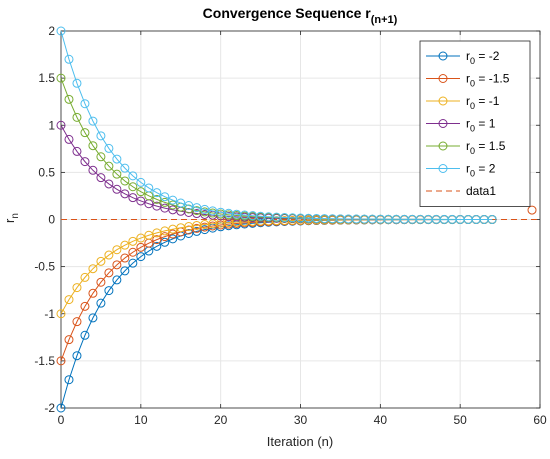 The height and width of the screenshot is (459, 550). What do you see at coordinates (481, 191) in the screenshot?
I see `legend-label-data1: data1` at bounding box center [481, 191].